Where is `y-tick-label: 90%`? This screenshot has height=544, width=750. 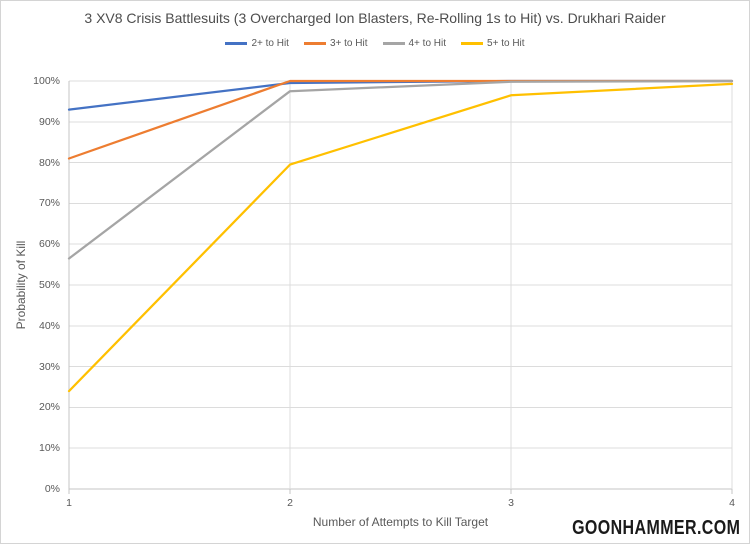 y-tick-label: 90% is located at coordinates (49, 121).